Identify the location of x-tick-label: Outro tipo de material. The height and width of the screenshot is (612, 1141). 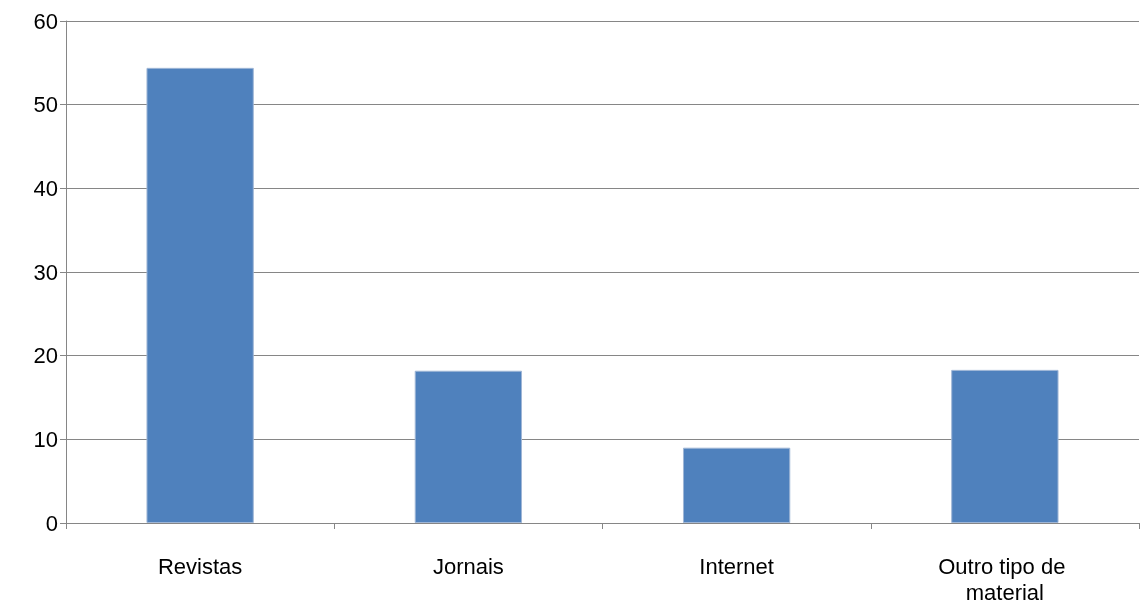
(1005, 579).